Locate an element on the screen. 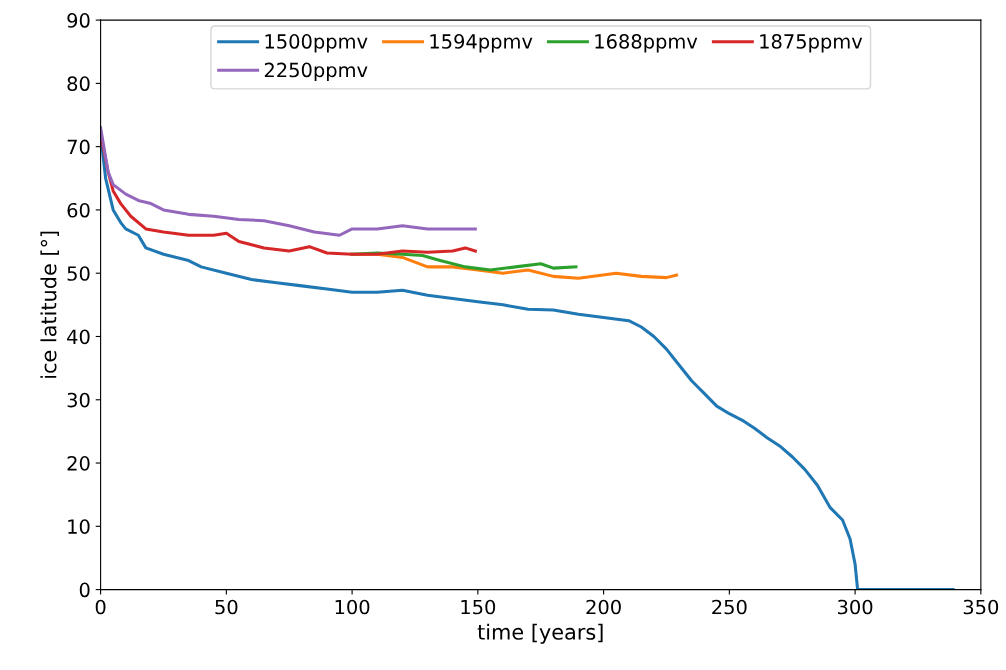 Image resolution: width=1006 pixels, height=670 pixels. x-tick-label: 0 is located at coordinates (100, 607).